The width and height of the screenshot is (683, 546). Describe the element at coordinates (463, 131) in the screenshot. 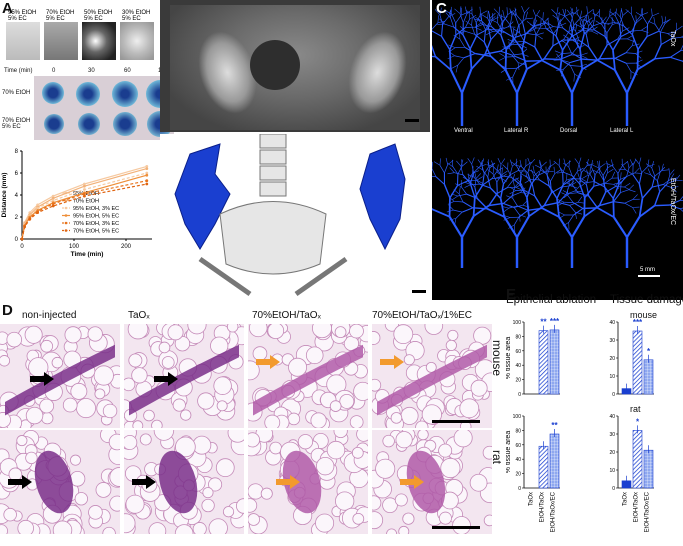

I see `view-label: Ventral` at that location.